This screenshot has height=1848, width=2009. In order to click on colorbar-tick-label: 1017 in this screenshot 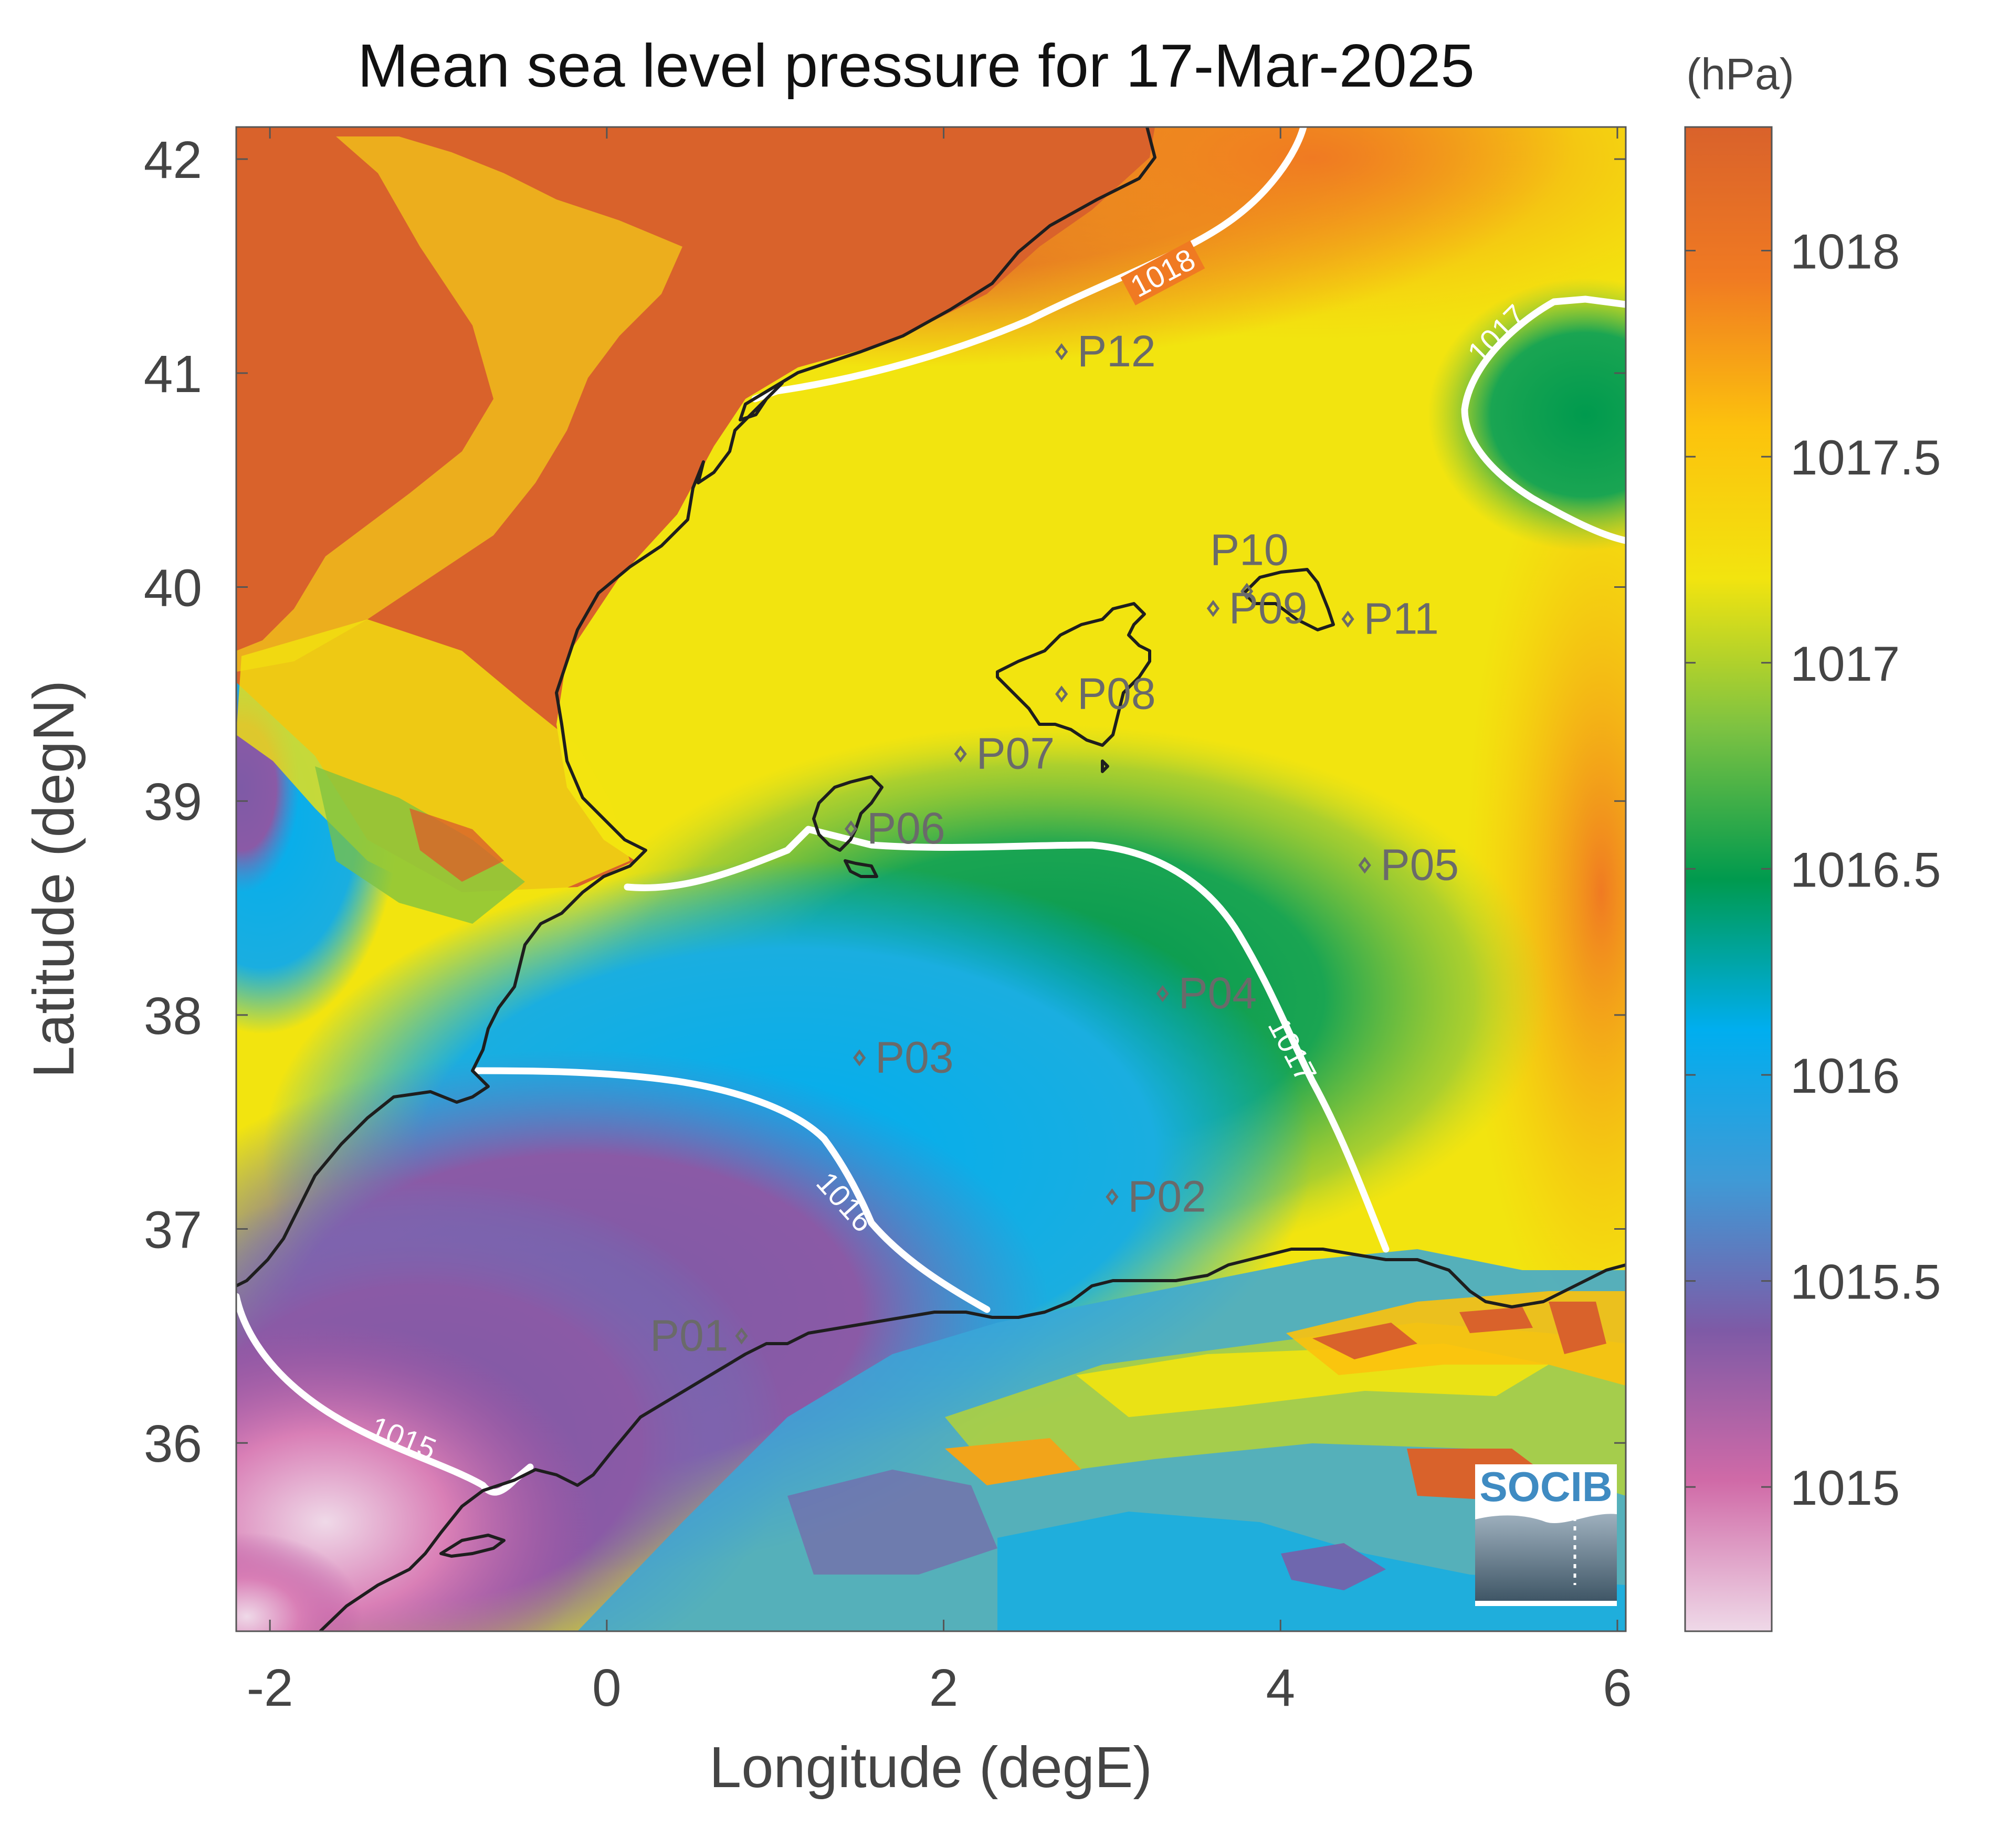, I will do `click(1845, 663)`.